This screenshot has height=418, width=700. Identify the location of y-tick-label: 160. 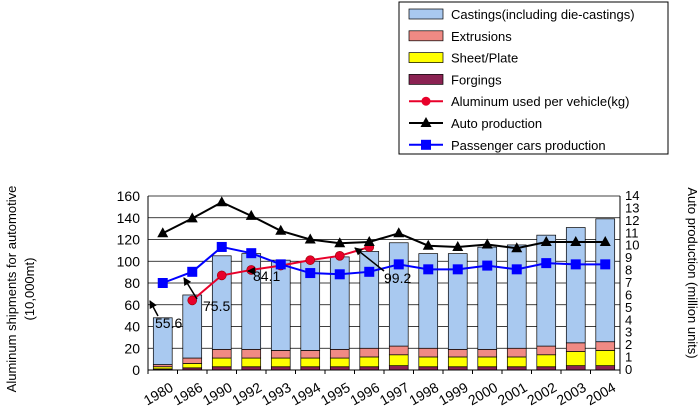
(129, 196).